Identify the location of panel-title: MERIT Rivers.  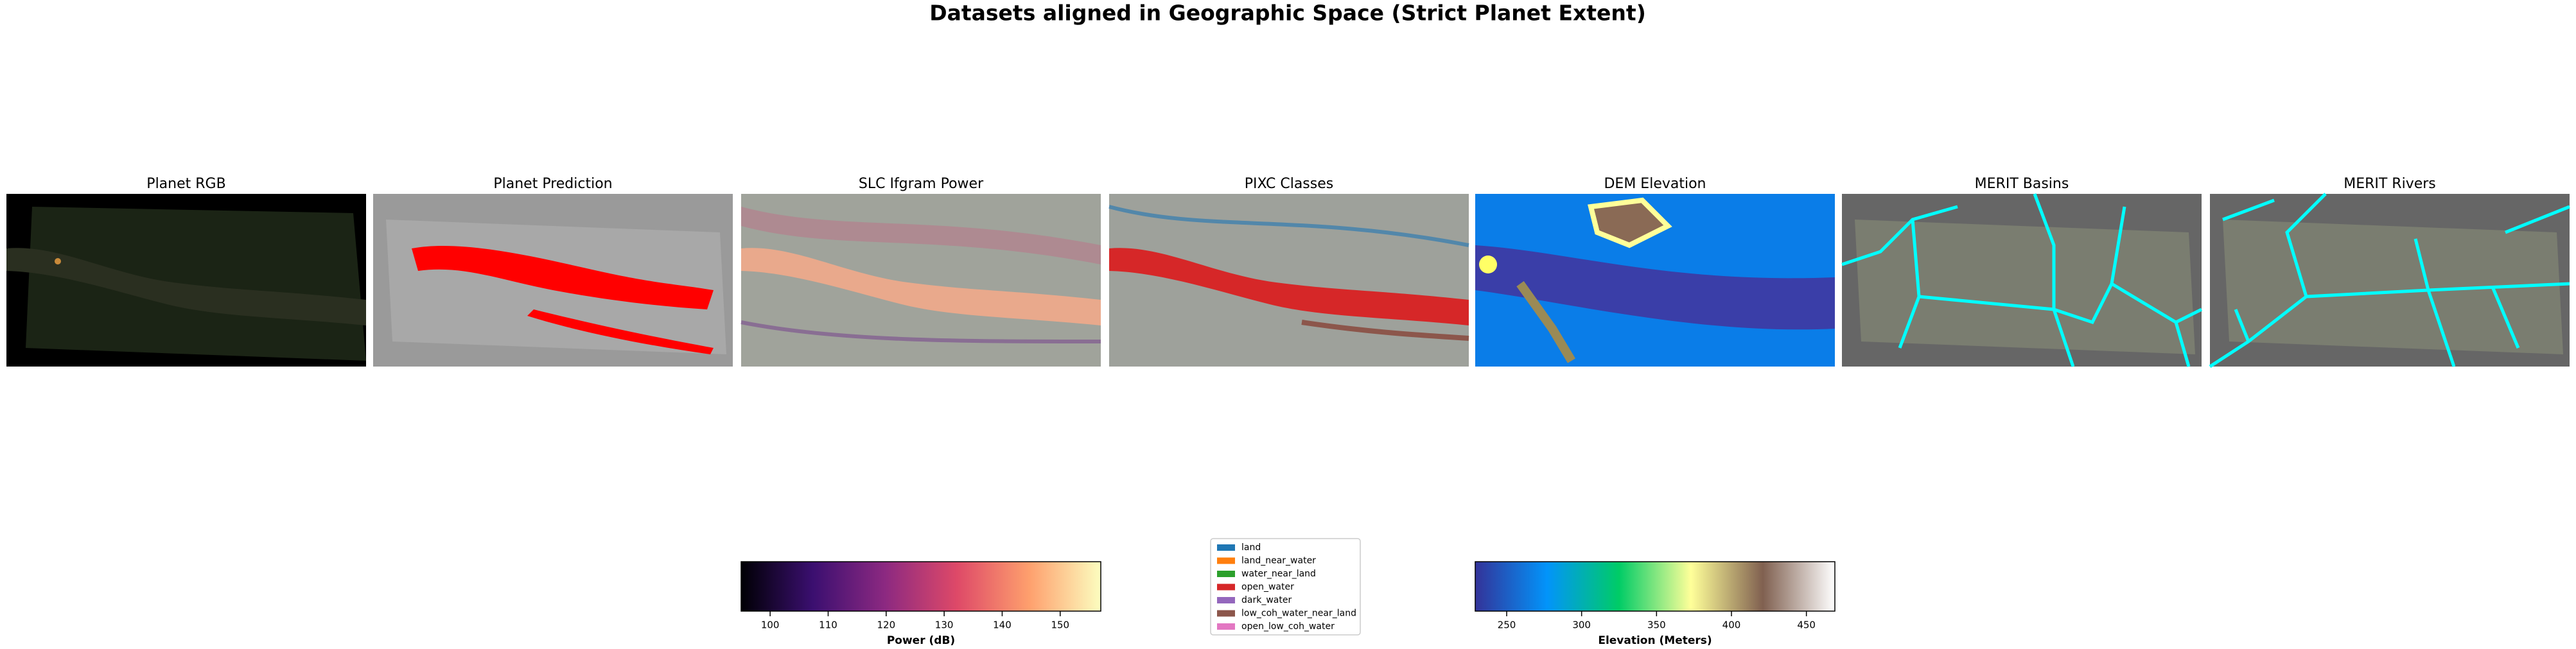
(2390, 184).